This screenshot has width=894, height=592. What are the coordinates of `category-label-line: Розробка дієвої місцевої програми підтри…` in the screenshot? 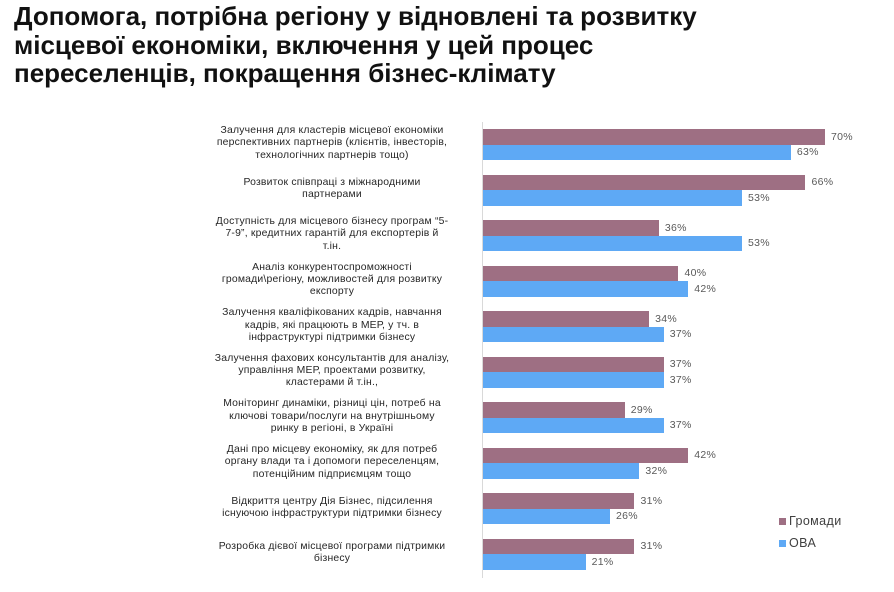 It's located at (332, 547).